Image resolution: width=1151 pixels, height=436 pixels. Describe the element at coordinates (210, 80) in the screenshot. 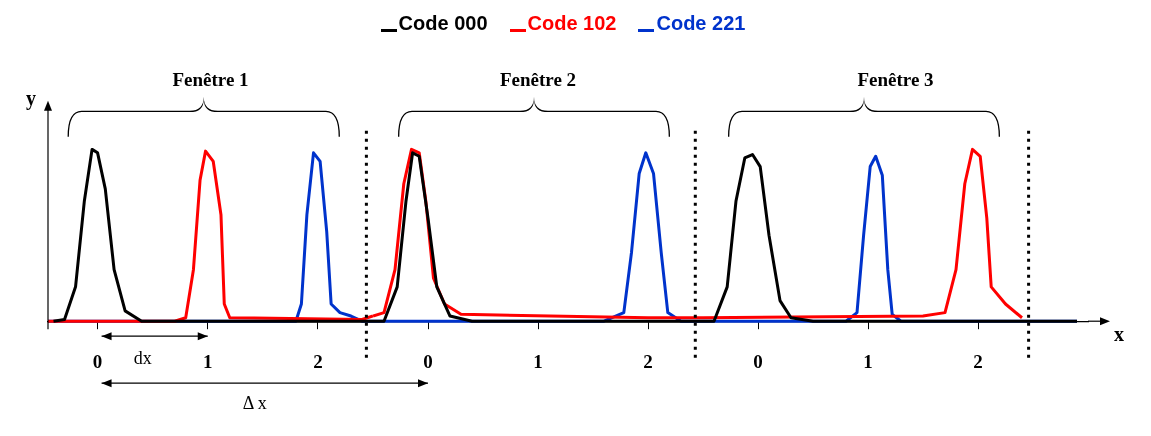

I see `chart-title: Fenêtre 1` at that location.